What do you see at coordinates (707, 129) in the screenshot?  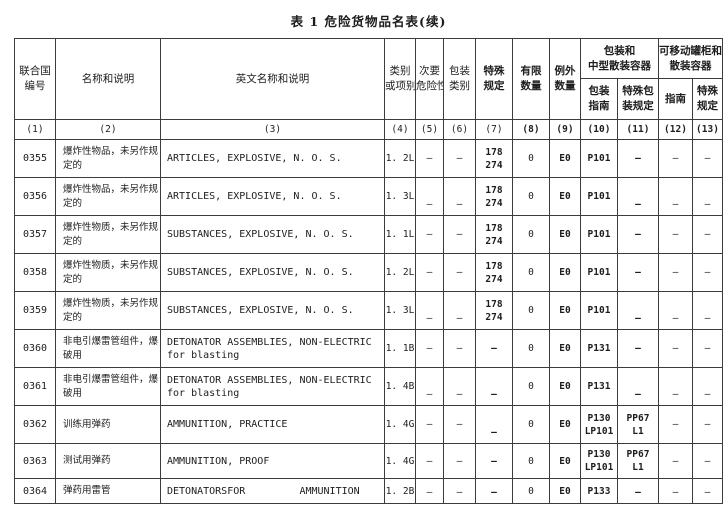 I see `col-number-13: (13)` at bounding box center [707, 129].